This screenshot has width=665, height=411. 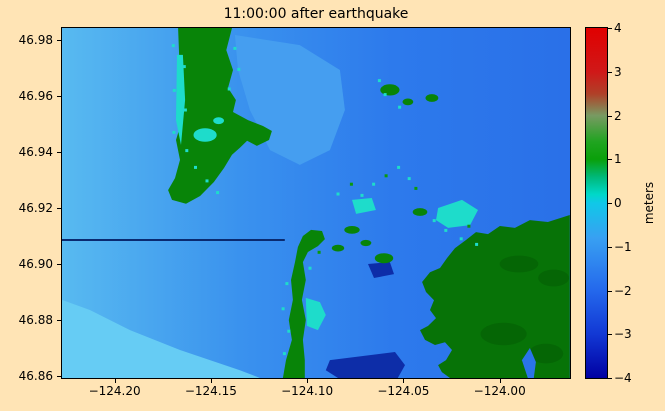 I want to click on y-tick-label: 46.86, so click(x=35, y=376).